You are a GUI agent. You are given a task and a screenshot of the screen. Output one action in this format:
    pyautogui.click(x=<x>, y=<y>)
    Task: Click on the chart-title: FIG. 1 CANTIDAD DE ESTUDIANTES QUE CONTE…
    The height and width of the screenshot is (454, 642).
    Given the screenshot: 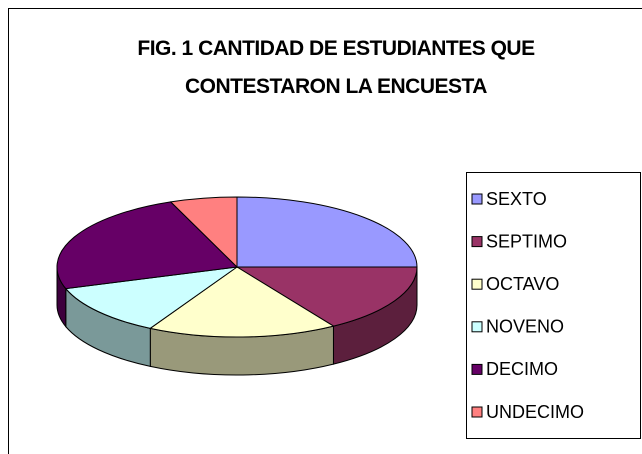 What is the action you would take?
    pyautogui.click(x=336, y=67)
    